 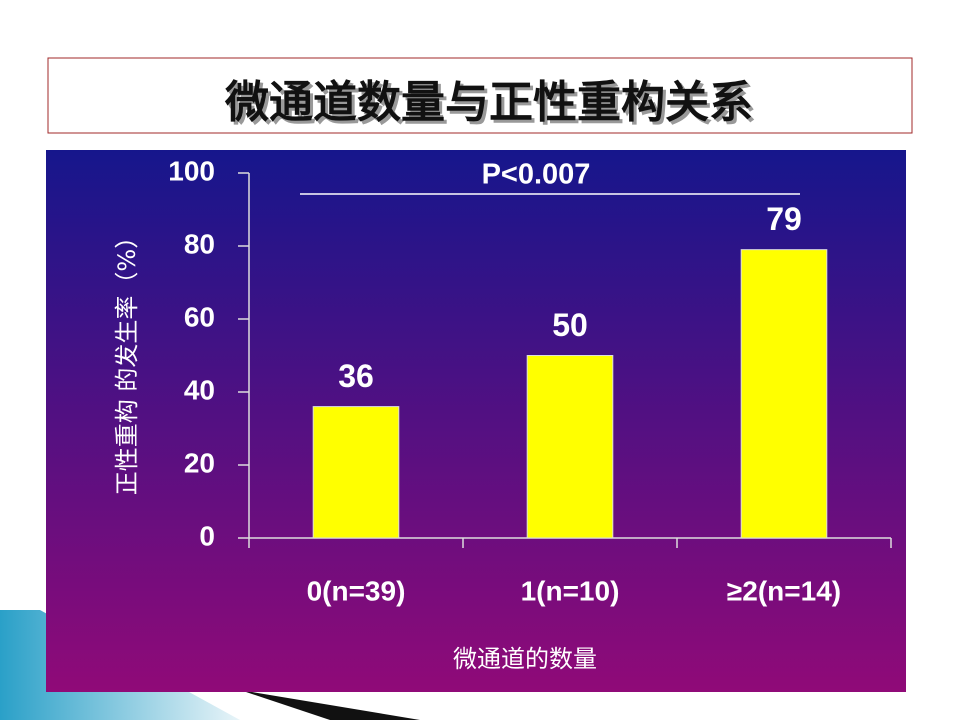 What do you see at coordinates (330, 705) in the screenshot?
I see `decoration` at bounding box center [330, 705].